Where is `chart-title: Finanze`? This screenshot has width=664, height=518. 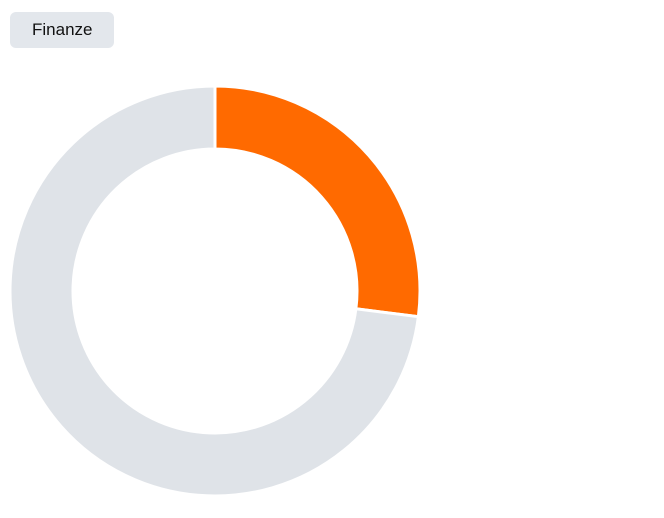 chart-title: Finanze is located at coordinates (62, 30).